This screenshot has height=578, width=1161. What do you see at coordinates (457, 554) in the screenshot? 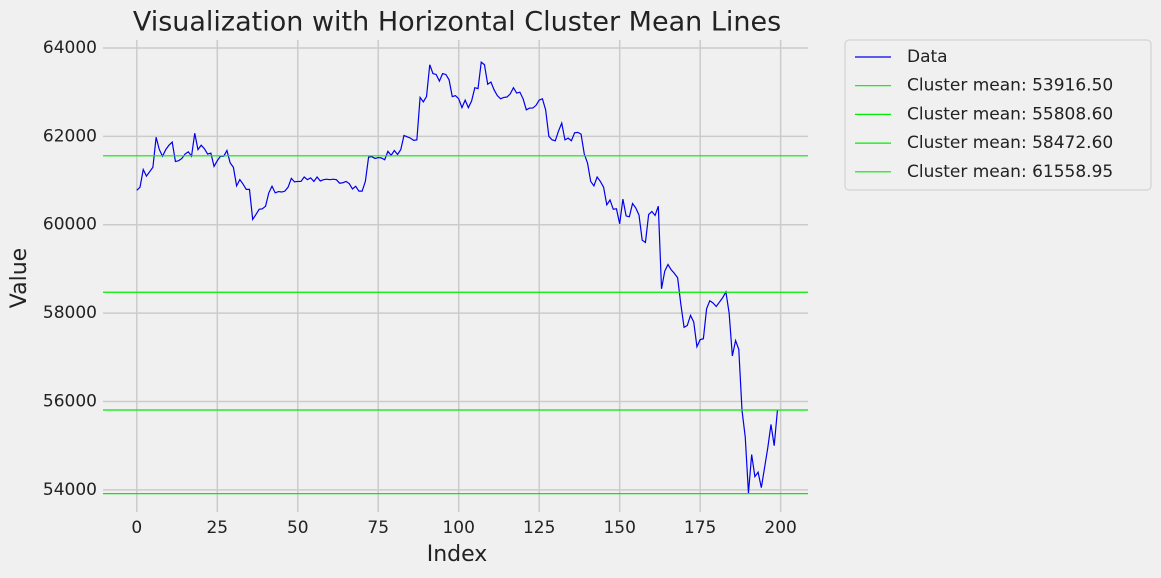
I see `x-axis-label: Index` at bounding box center [457, 554].